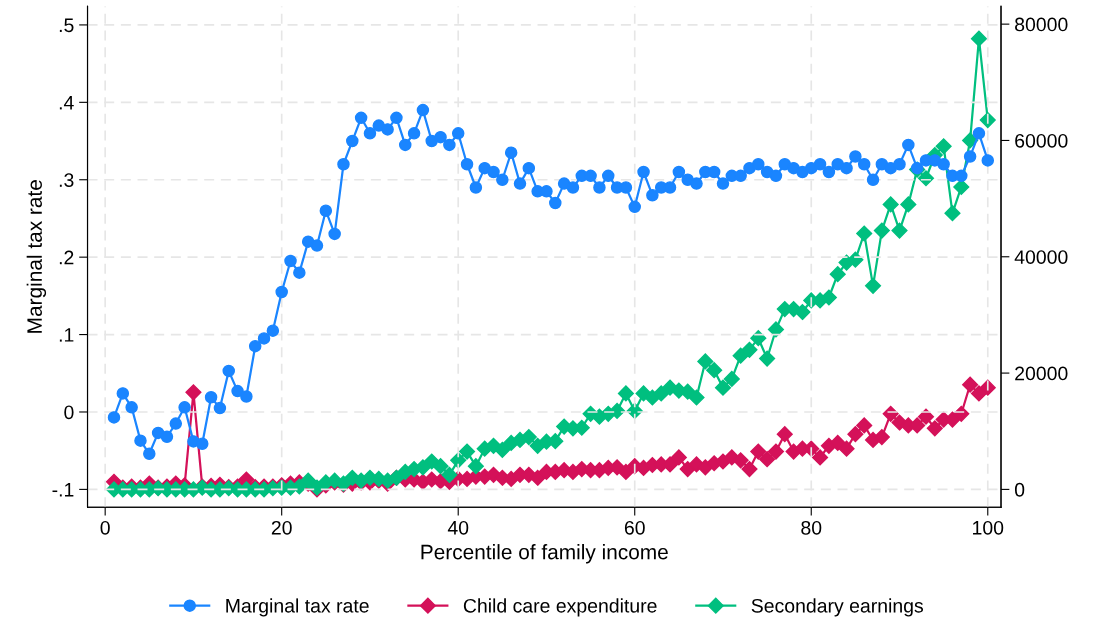 Image resolution: width=1094 pixels, height=634 pixels. I want to click on x-tick-label: 40, so click(458, 527).